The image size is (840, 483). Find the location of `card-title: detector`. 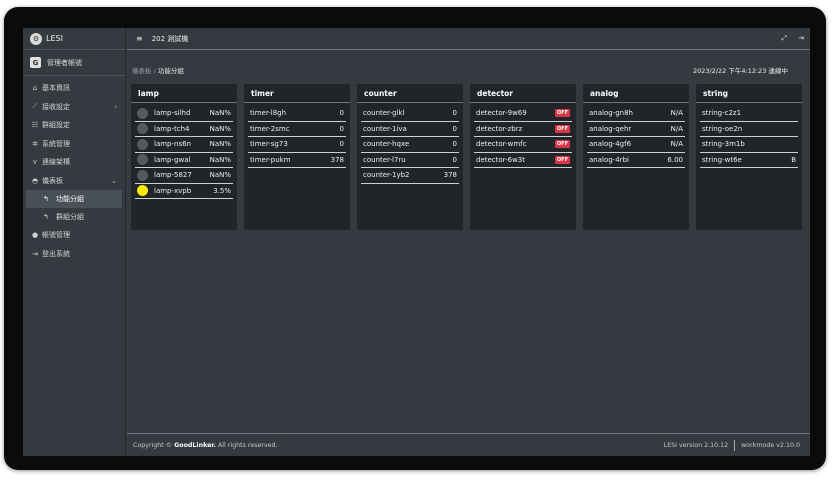

card-title: detector is located at coordinates (523, 93).